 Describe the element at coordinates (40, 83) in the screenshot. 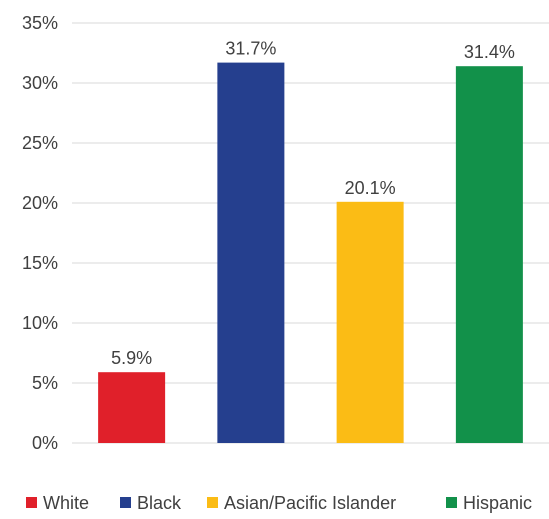

I see `y-tick-label: 30%` at that location.